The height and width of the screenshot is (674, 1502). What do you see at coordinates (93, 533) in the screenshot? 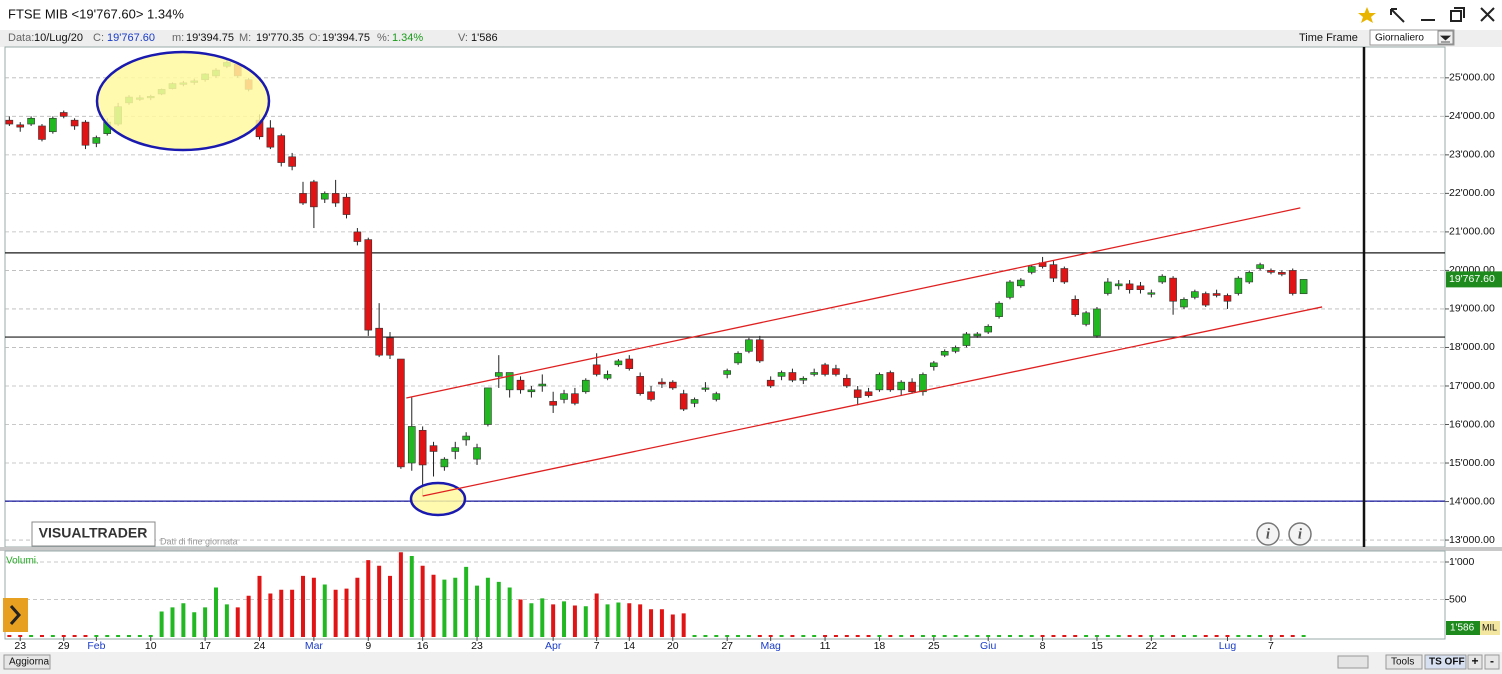
I see `logo: VISUALTRADER` at bounding box center [93, 533].